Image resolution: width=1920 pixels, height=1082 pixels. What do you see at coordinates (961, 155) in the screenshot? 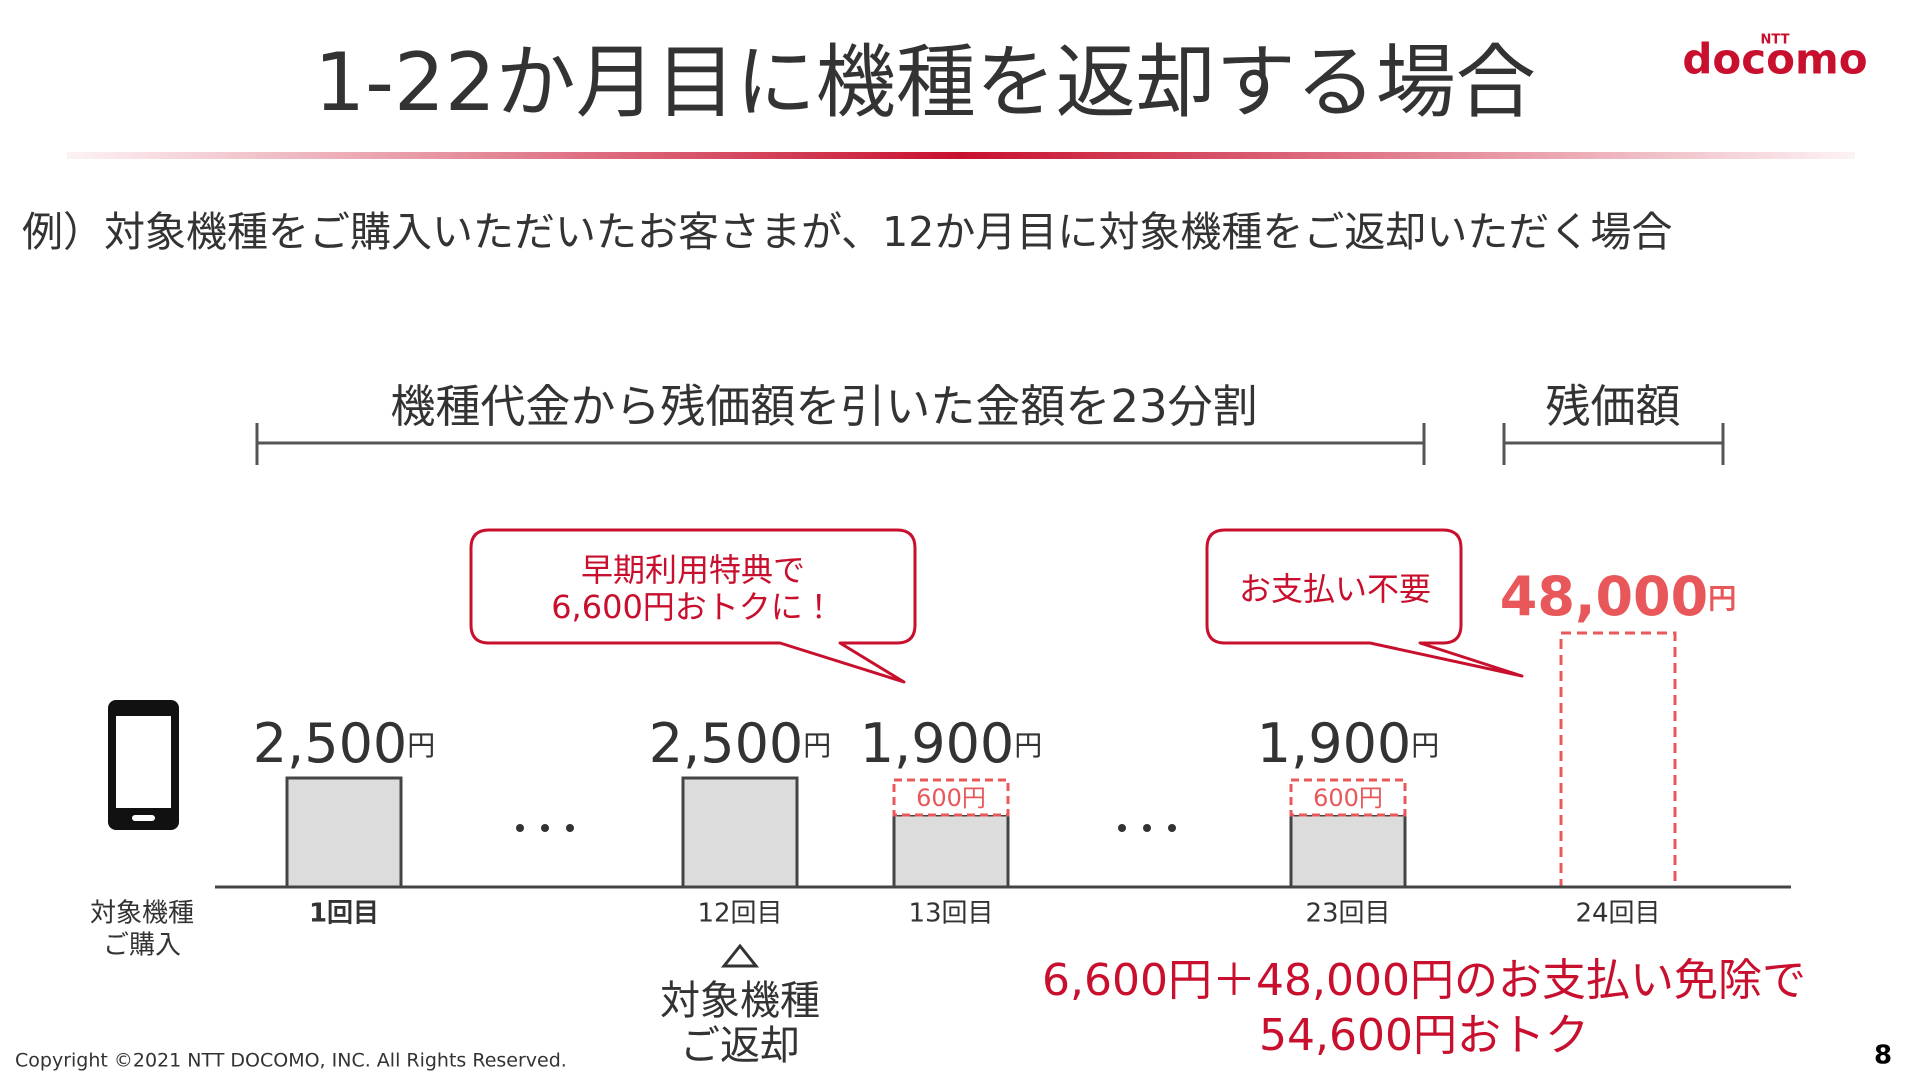
I see `title-rule` at bounding box center [961, 155].